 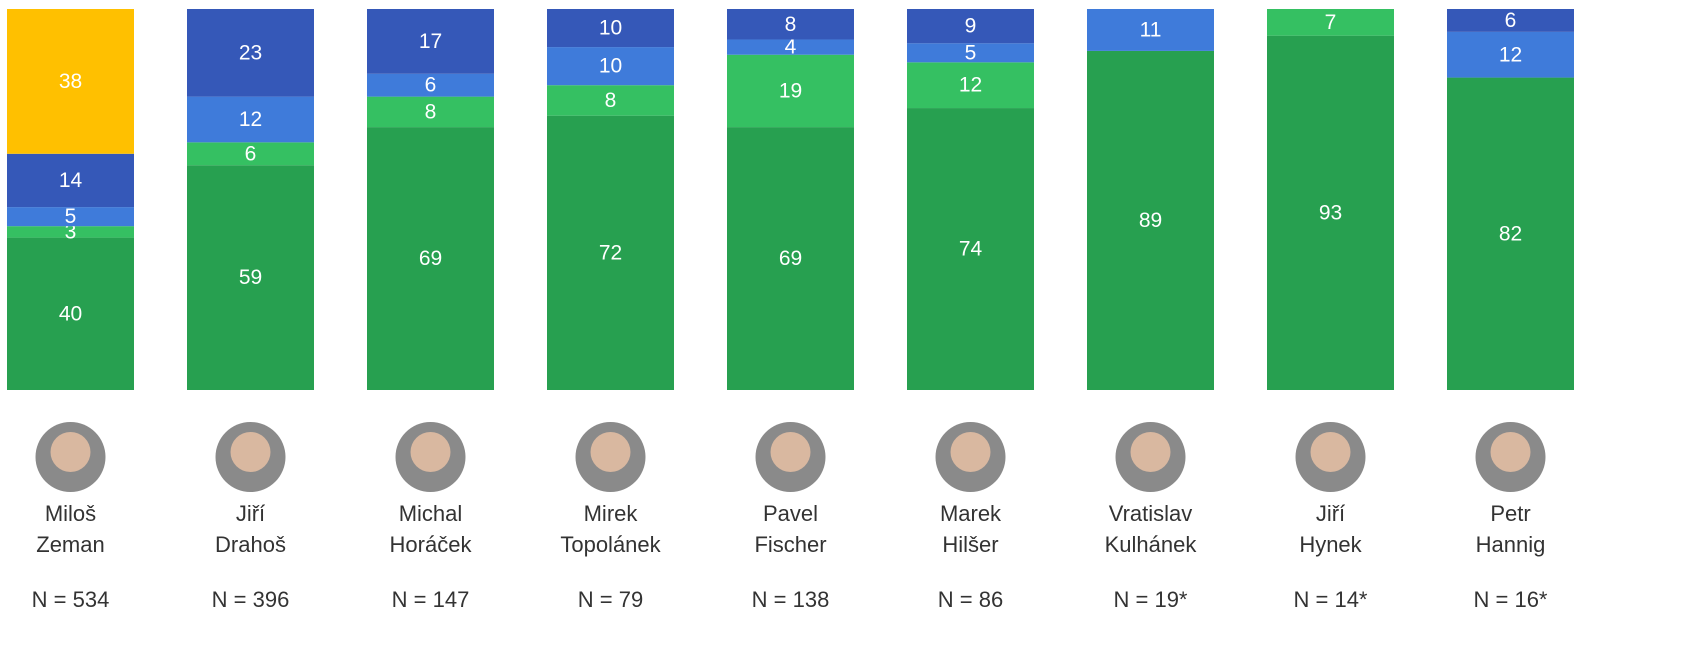 I want to click on candidate-name: Topolánek, so click(x=610, y=544).